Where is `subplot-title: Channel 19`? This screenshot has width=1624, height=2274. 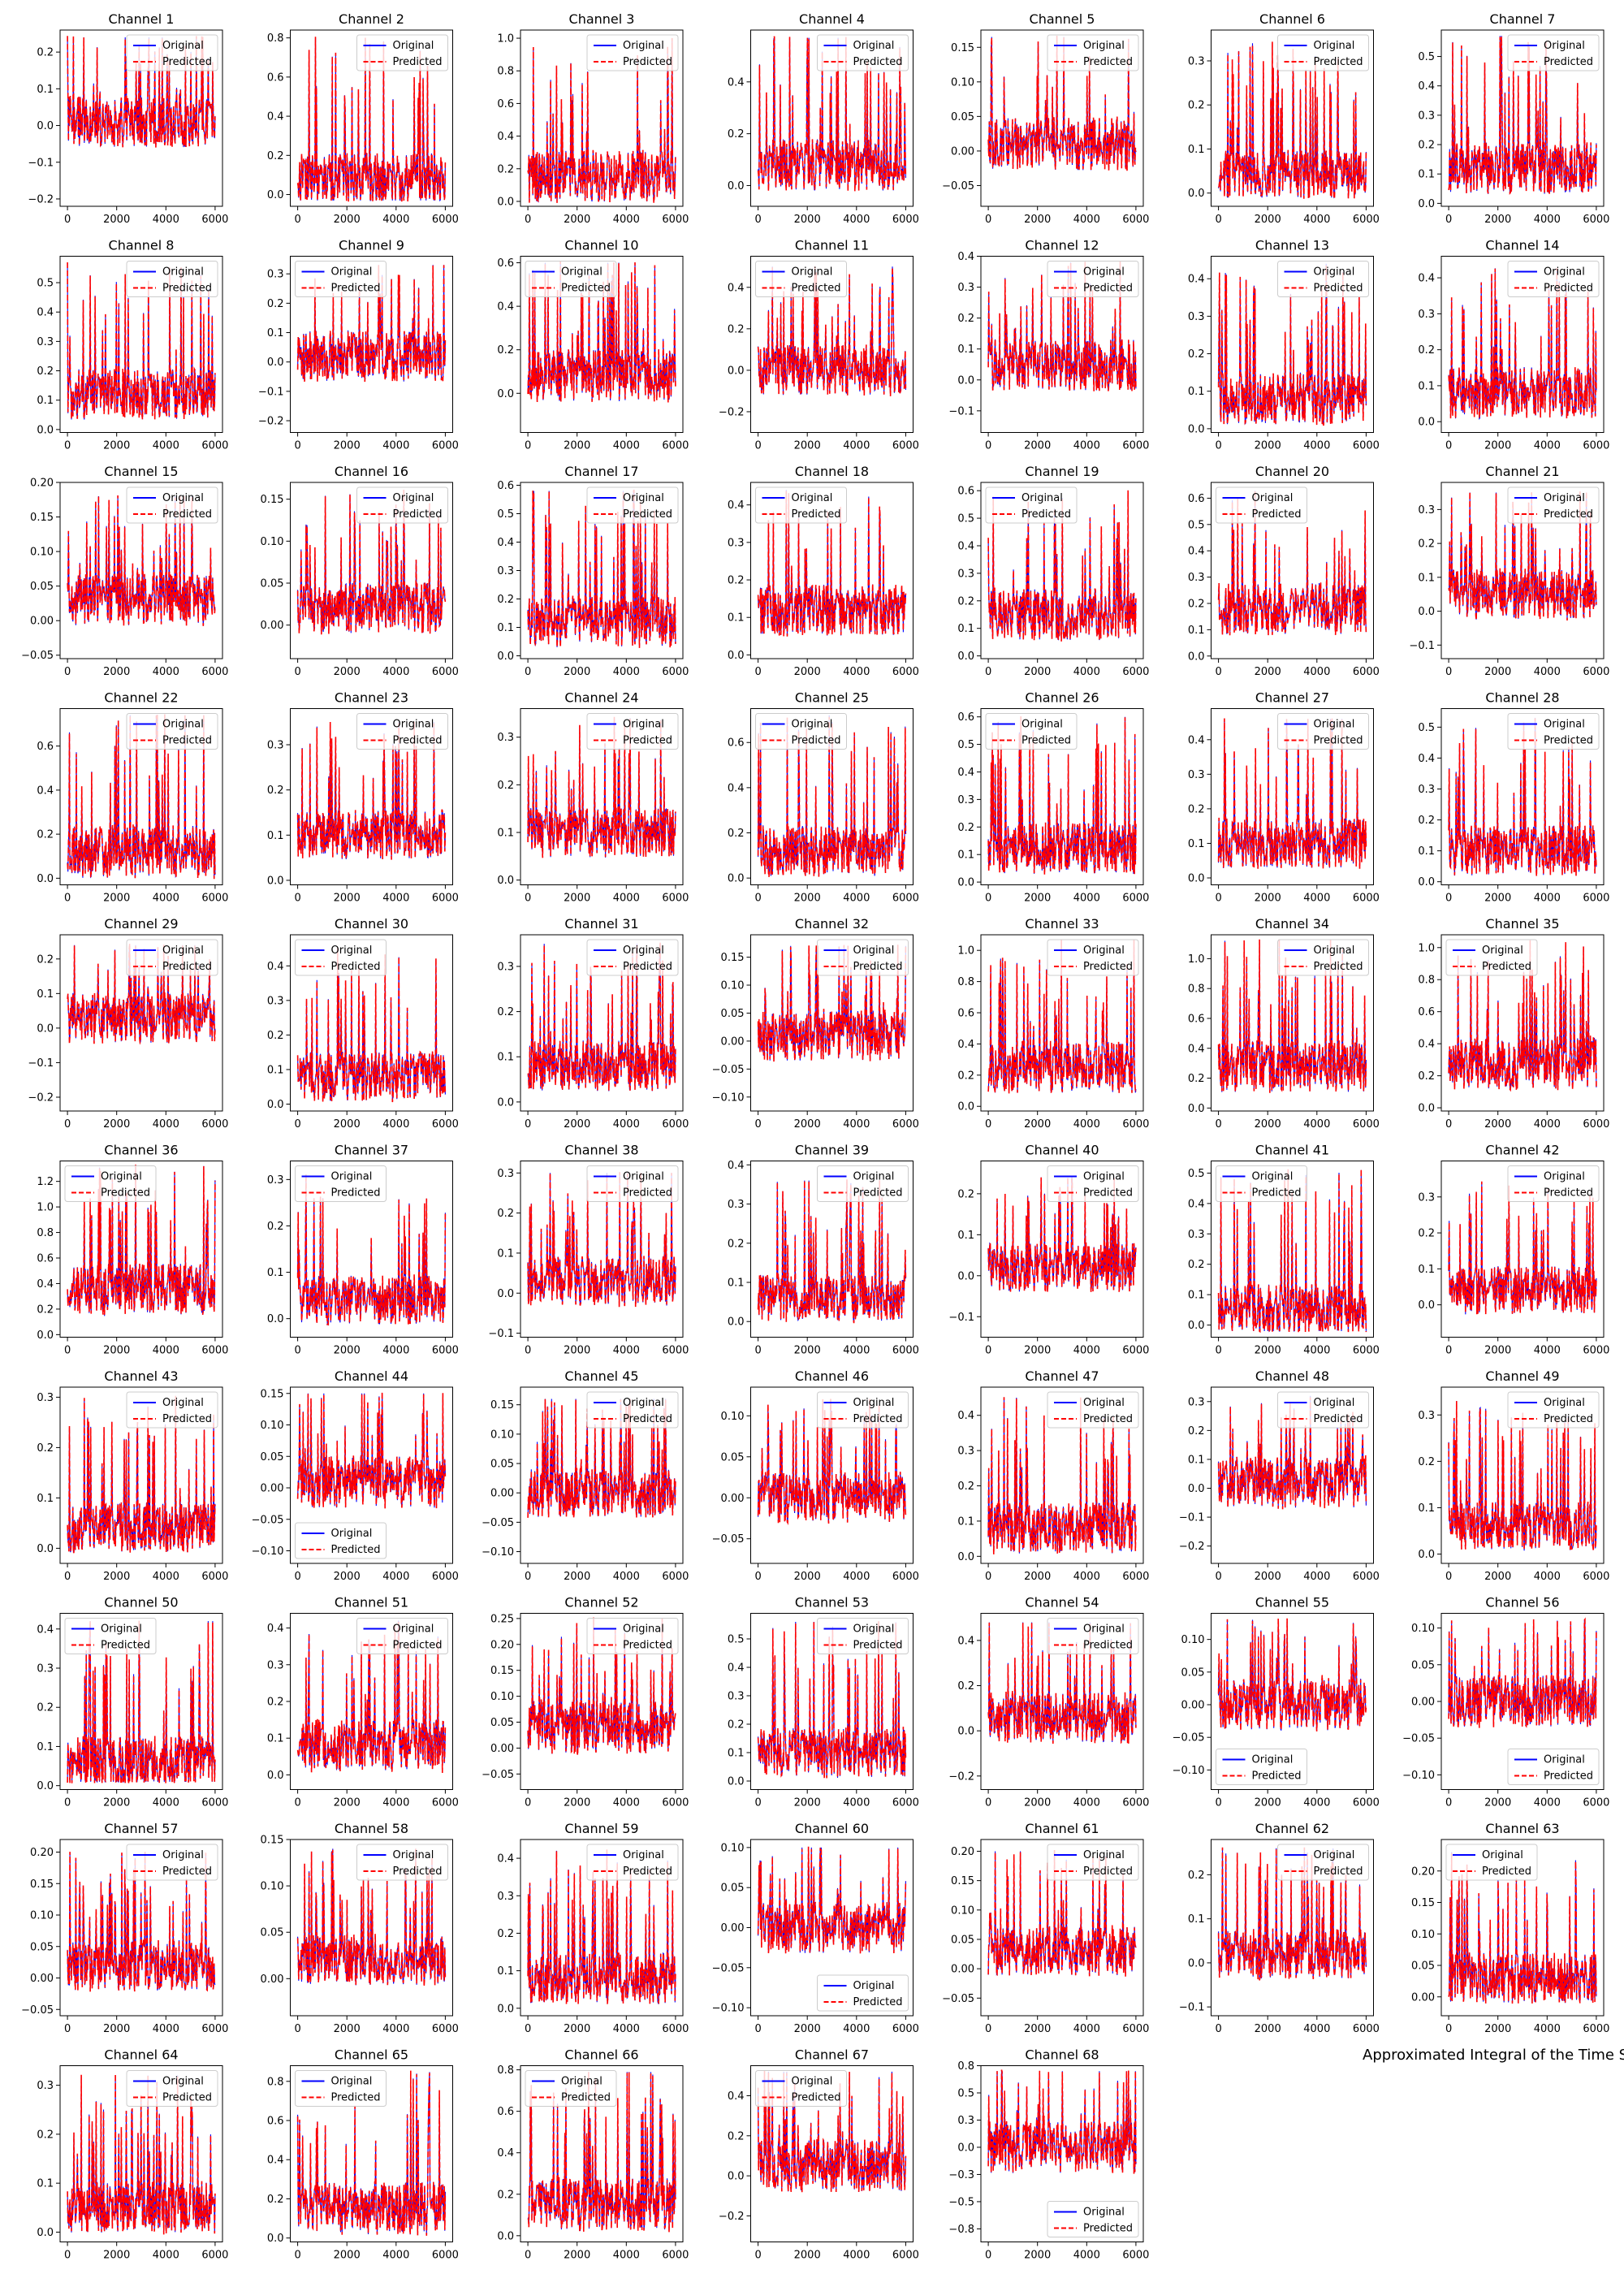
subplot-title: Channel 19 is located at coordinates (1062, 471).